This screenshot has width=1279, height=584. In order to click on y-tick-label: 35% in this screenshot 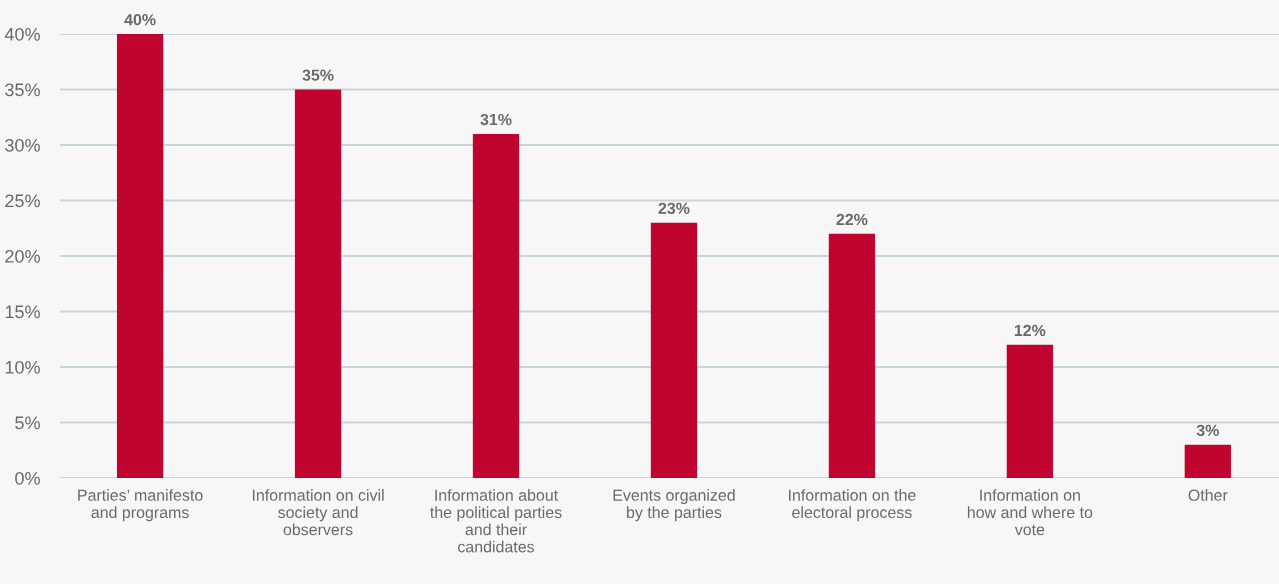, I will do `click(22, 90)`.